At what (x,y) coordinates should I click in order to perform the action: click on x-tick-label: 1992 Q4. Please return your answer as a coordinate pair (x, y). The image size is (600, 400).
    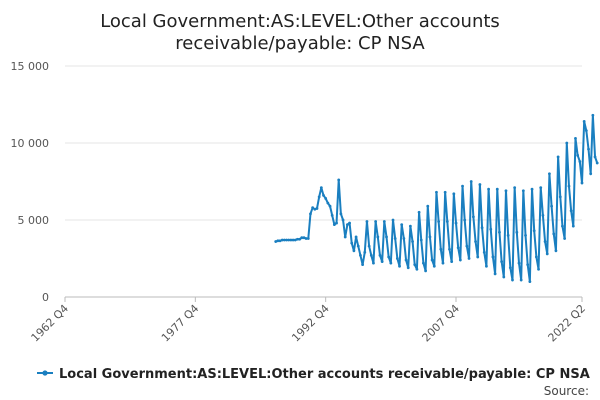
    Looking at the image, I should click on (310, 323).